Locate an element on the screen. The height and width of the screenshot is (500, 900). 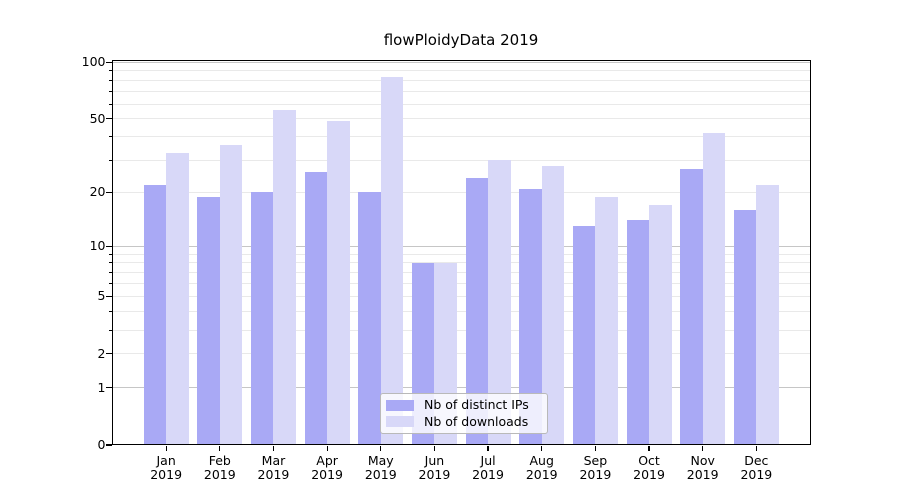
legend: Nb of distinct IPs Nb of downloads is located at coordinates (464, 413).